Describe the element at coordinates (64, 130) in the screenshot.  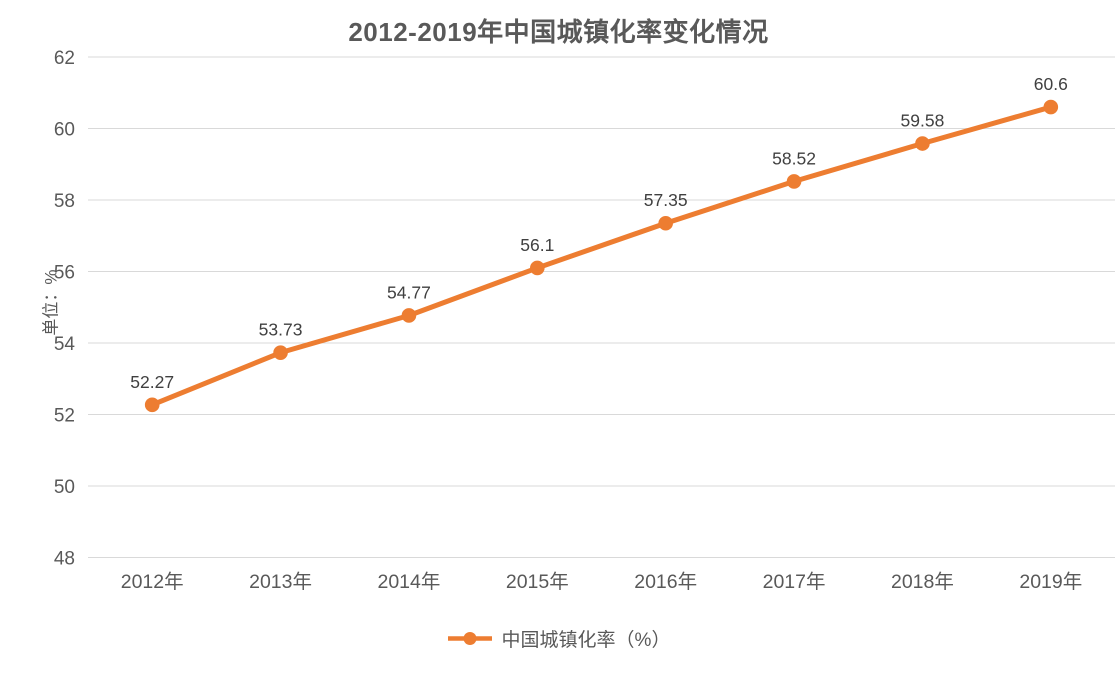
I see `y-tick-label: 60` at that location.